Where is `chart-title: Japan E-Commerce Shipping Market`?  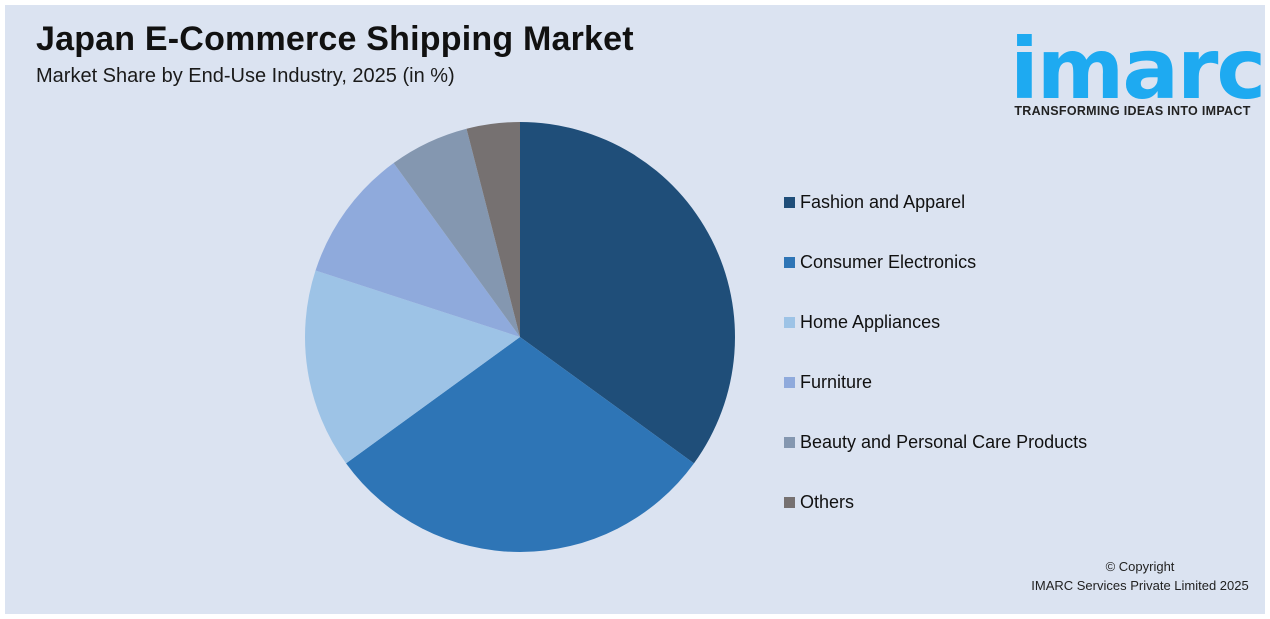
chart-title: Japan E-Commerce Shipping Market is located at coordinates (335, 39).